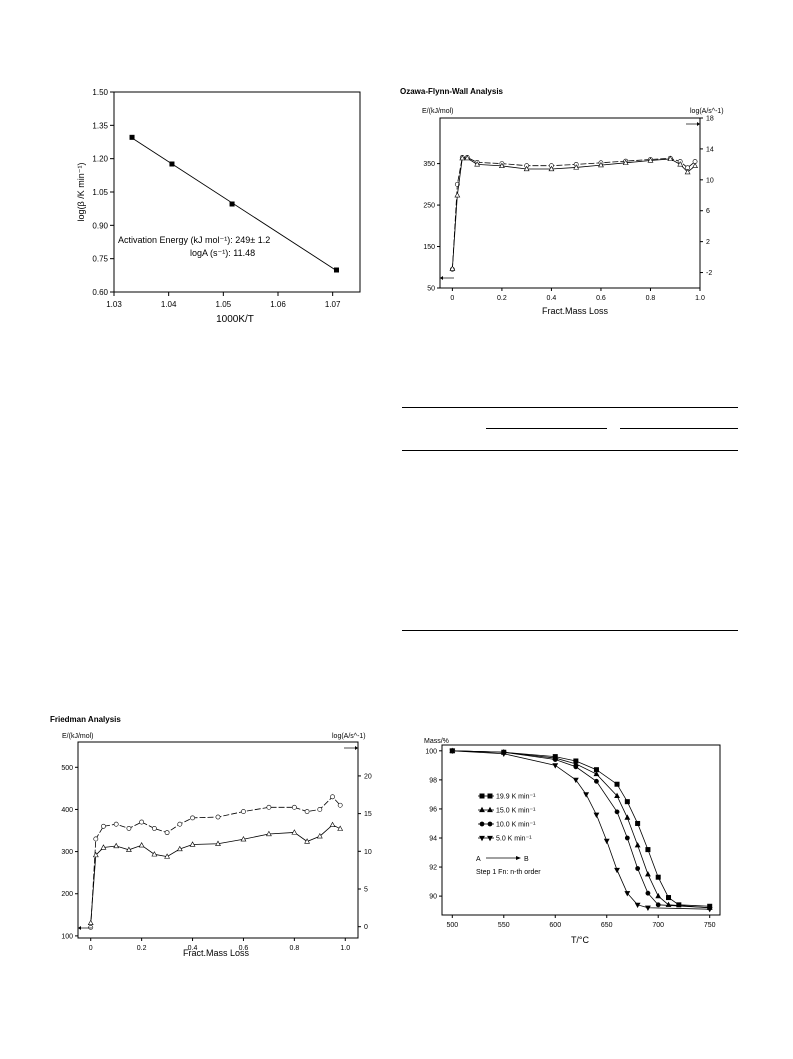 This screenshot has width=793, height=1059. What do you see at coordinates (235, 319) in the screenshot?
I see `x-axis-label: 1000K/T` at bounding box center [235, 319].